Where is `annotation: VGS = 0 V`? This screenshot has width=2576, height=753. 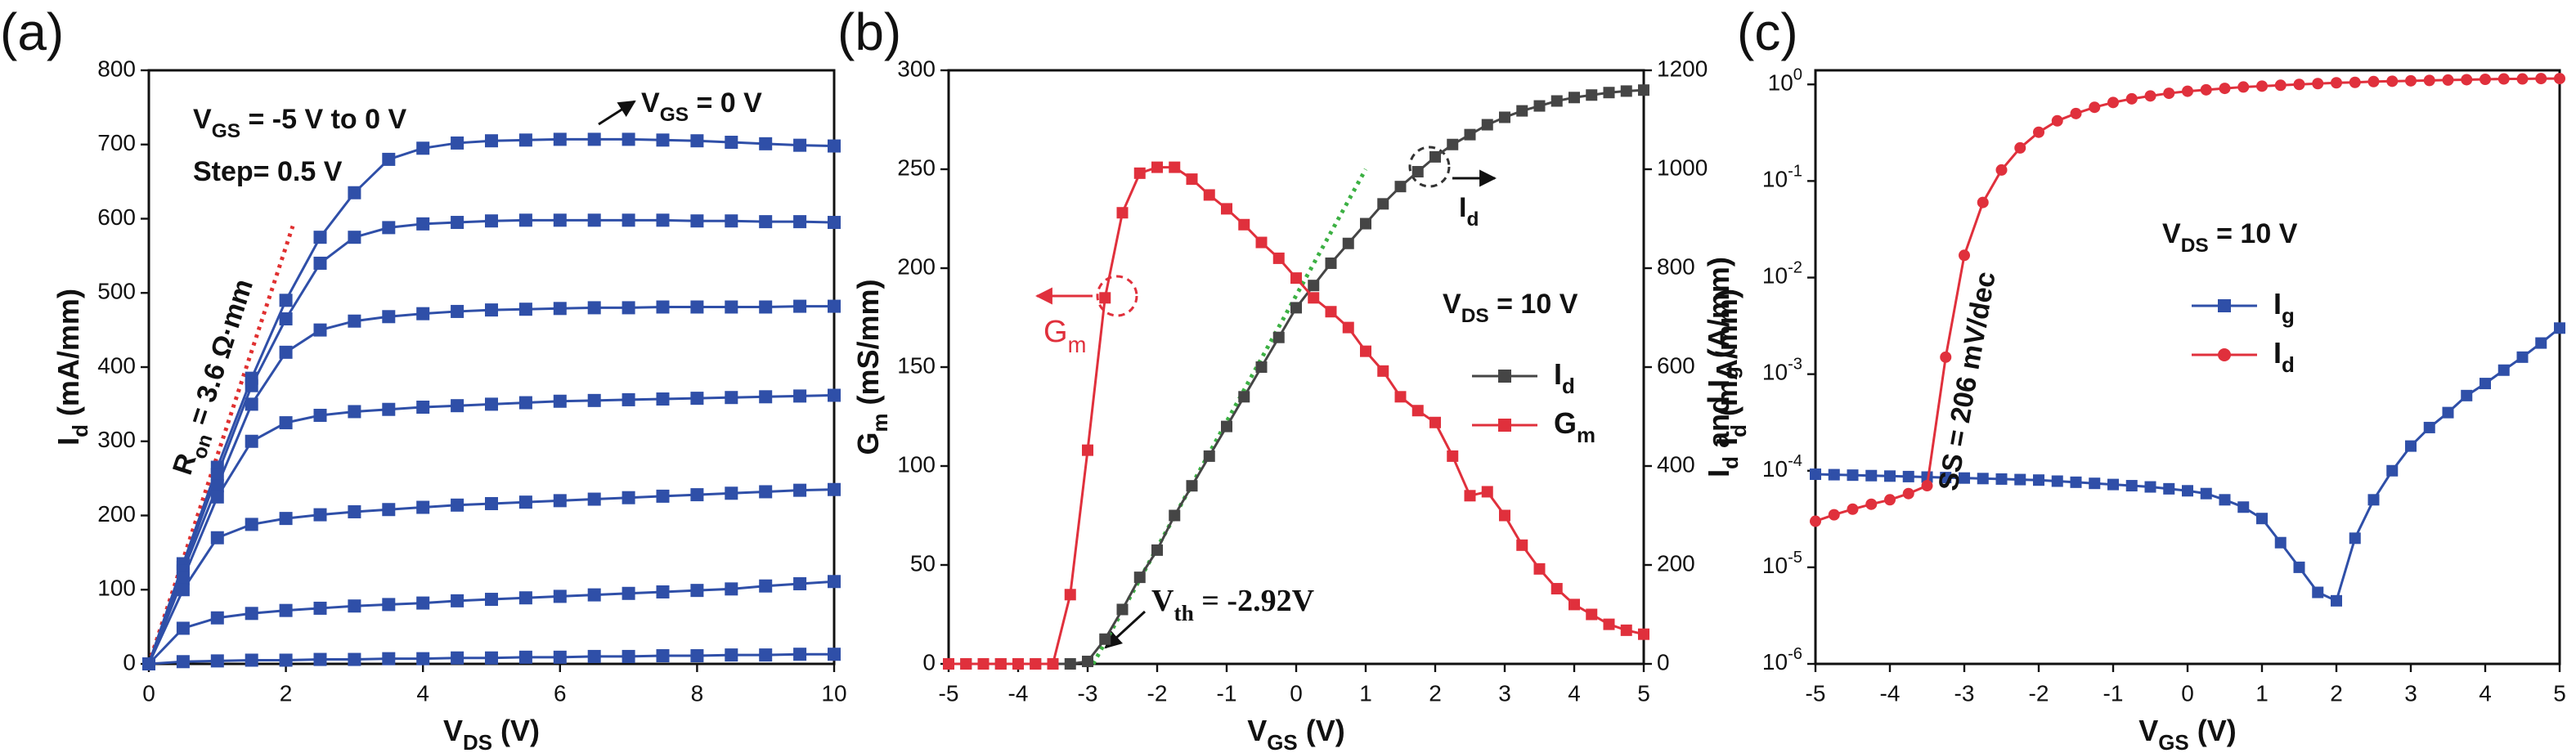 annotation: VGS = 0 V is located at coordinates (701, 107).